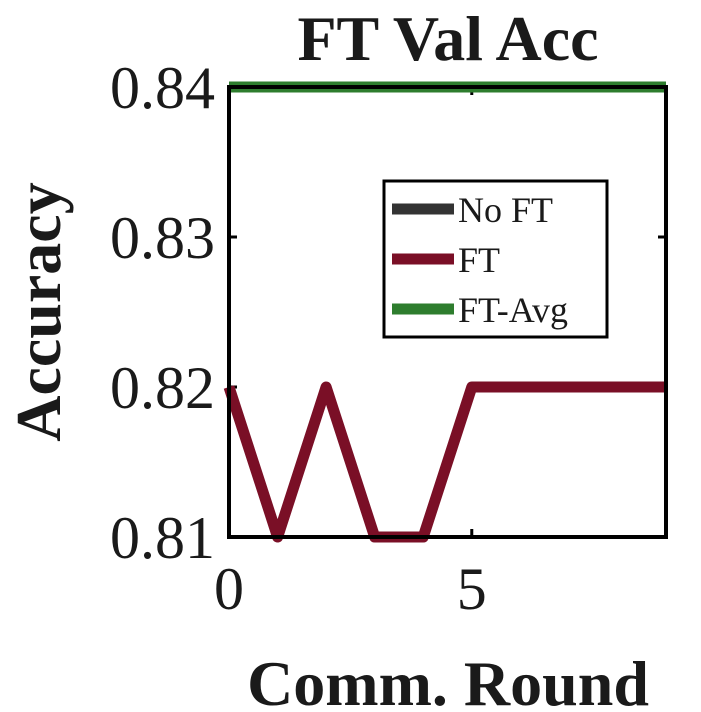  What do you see at coordinates (229, 589) in the screenshot?
I see `x-tick-label: 0` at bounding box center [229, 589].